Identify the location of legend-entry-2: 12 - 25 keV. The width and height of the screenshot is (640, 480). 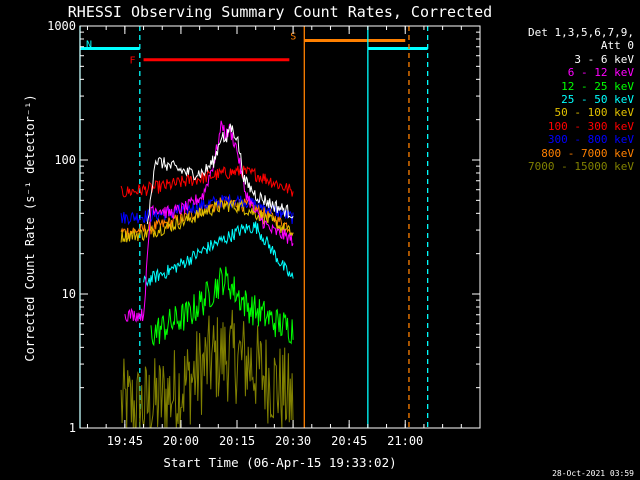
(597, 86).